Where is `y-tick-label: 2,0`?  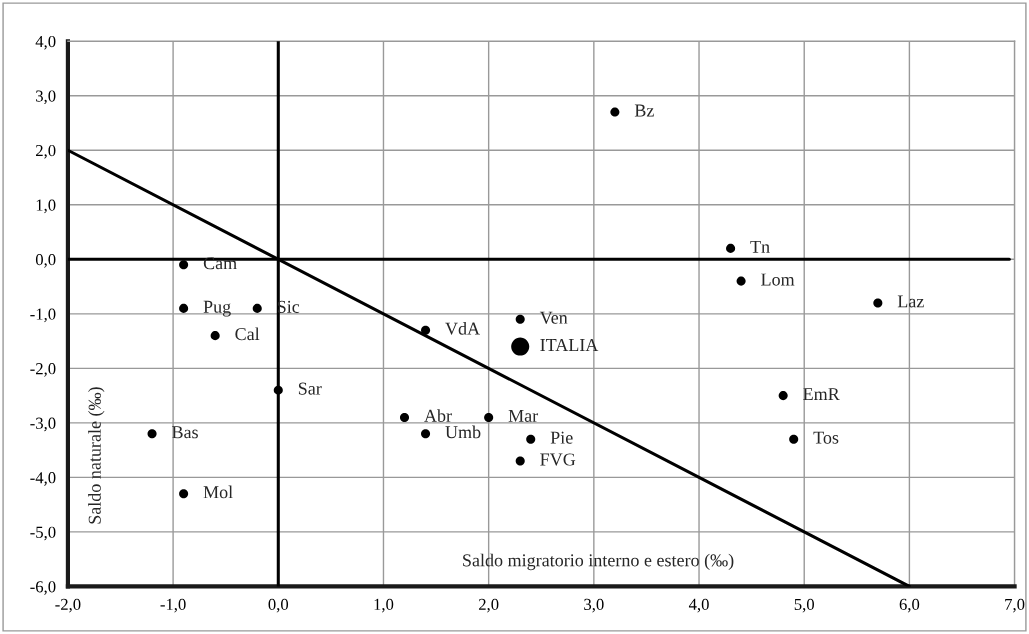
y-tick-label: 2,0 is located at coordinates (46, 151).